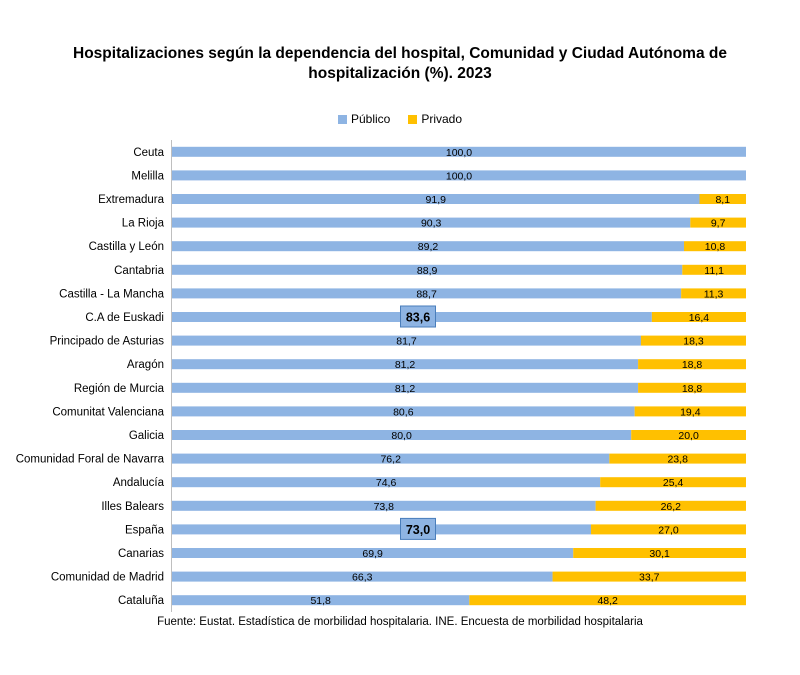  I want to click on value-label-privado-comunidad-de-madrid: 33,7, so click(649, 578).